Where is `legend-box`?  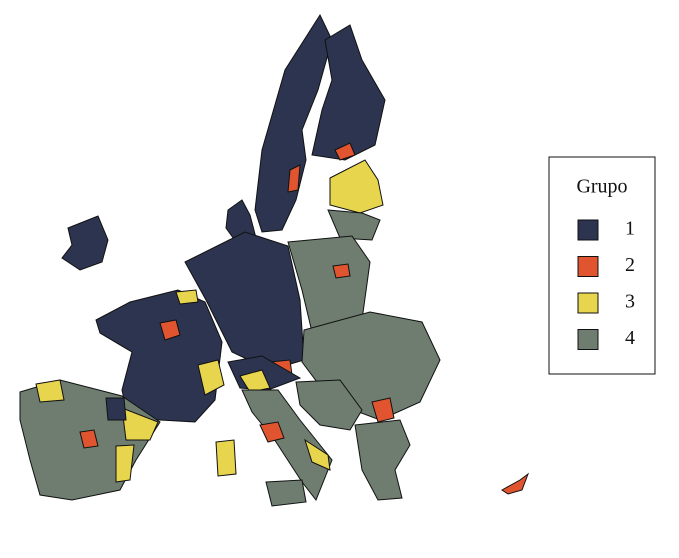
legend-box is located at coordinates (602, 265).